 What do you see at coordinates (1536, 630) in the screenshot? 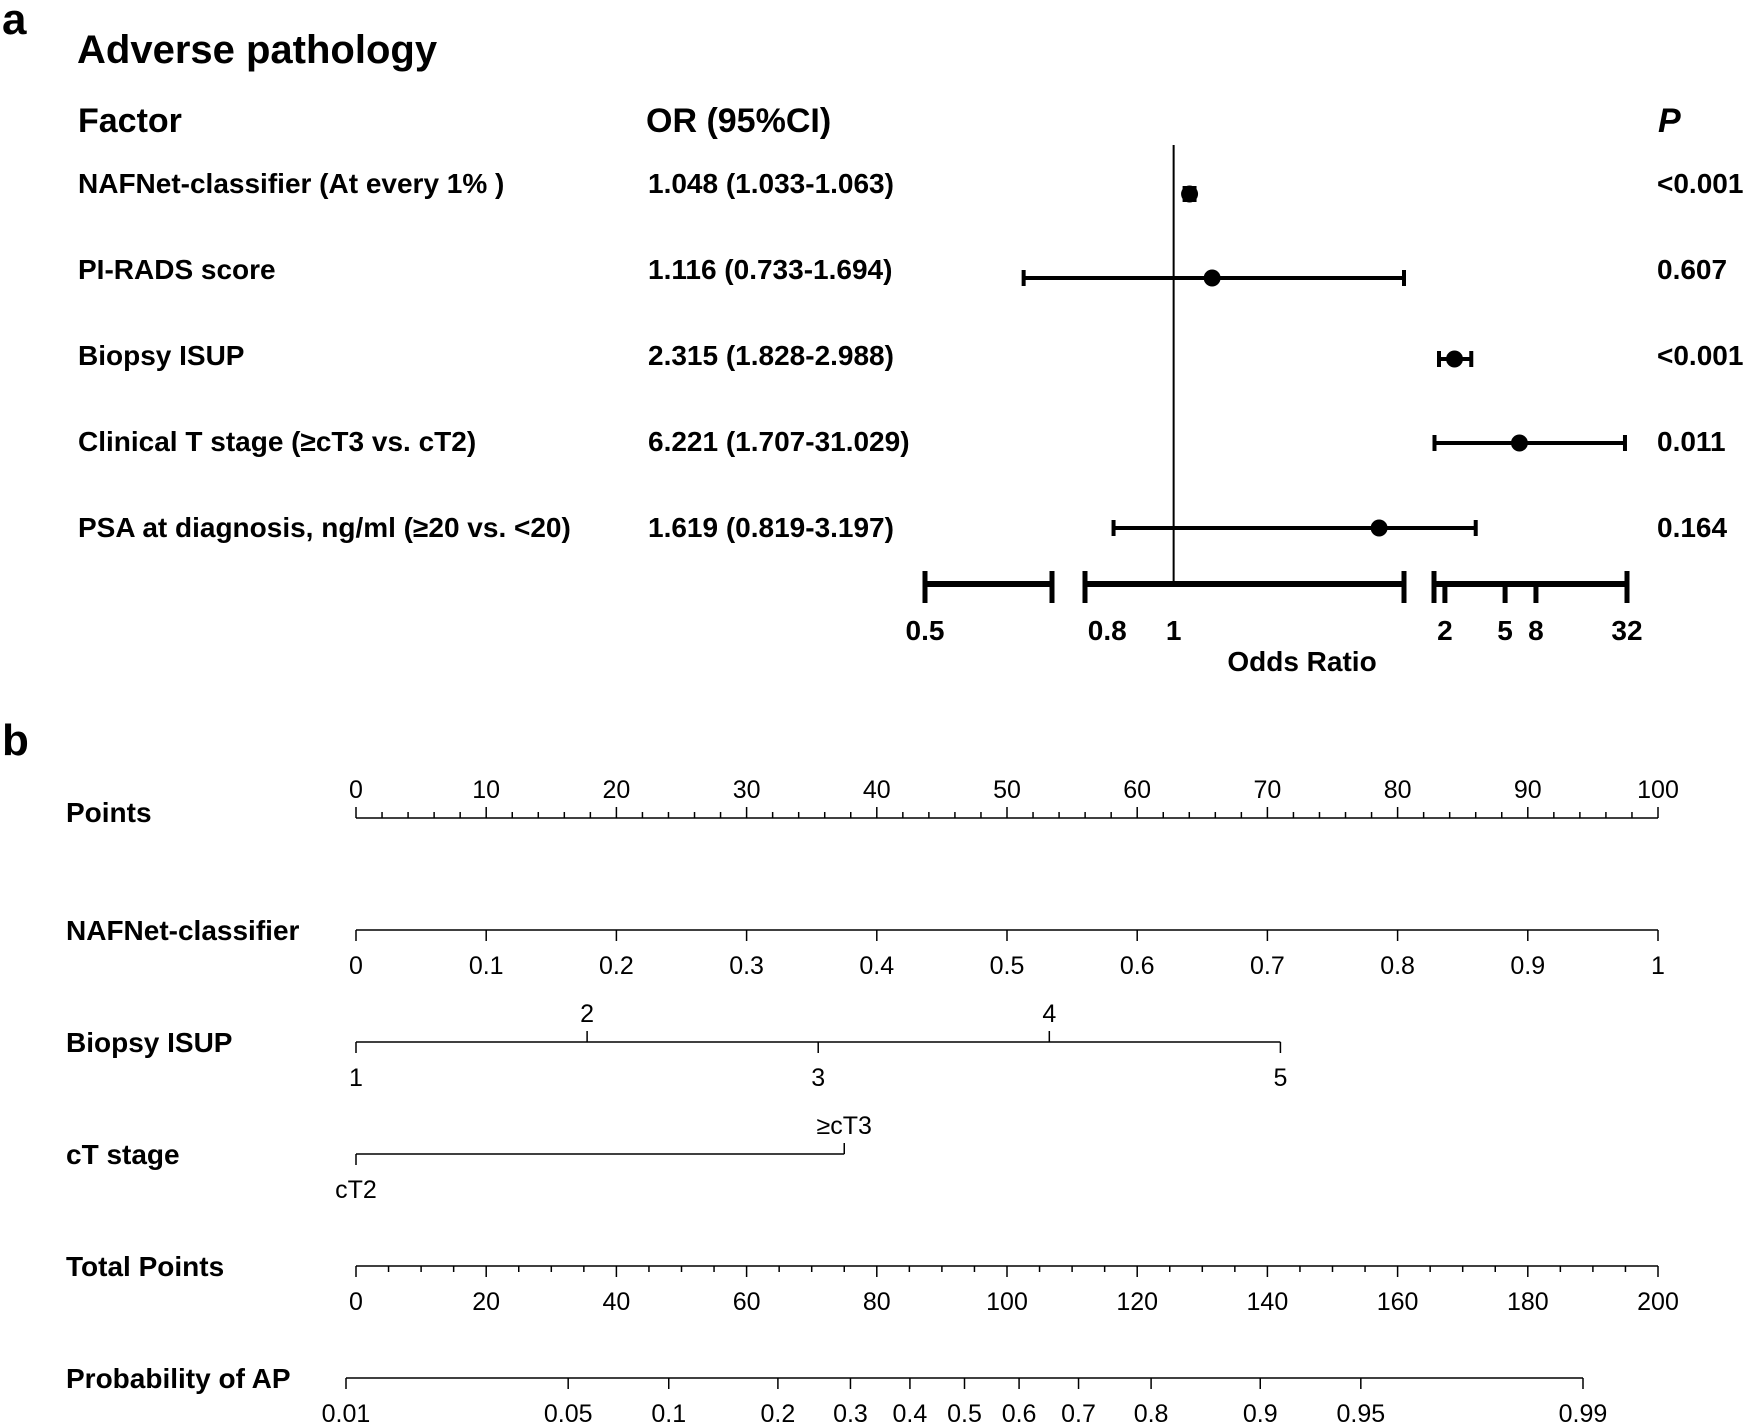
I see `axis-tick-label: 8` at bounding box center [1536, 630].